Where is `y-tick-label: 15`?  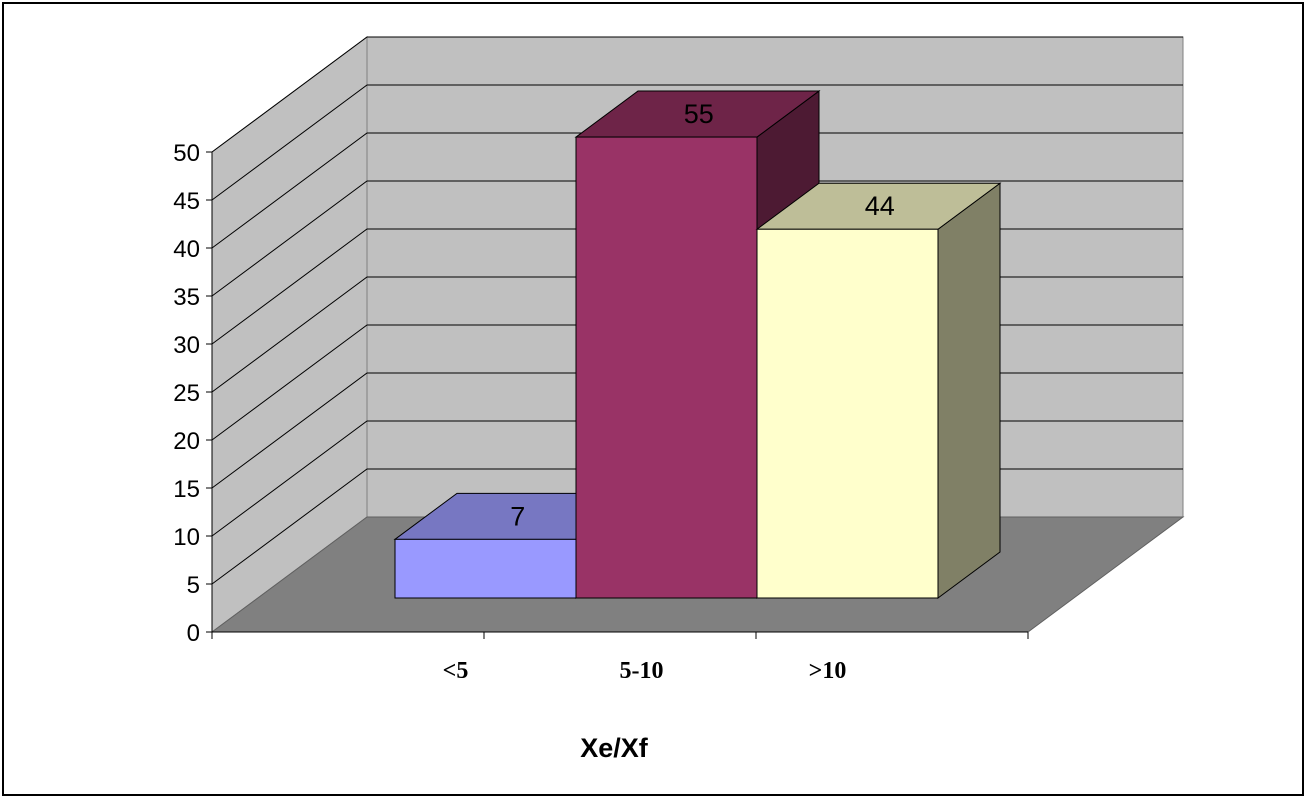
y-tick-label: 15 is located at coordinates (186, 489).